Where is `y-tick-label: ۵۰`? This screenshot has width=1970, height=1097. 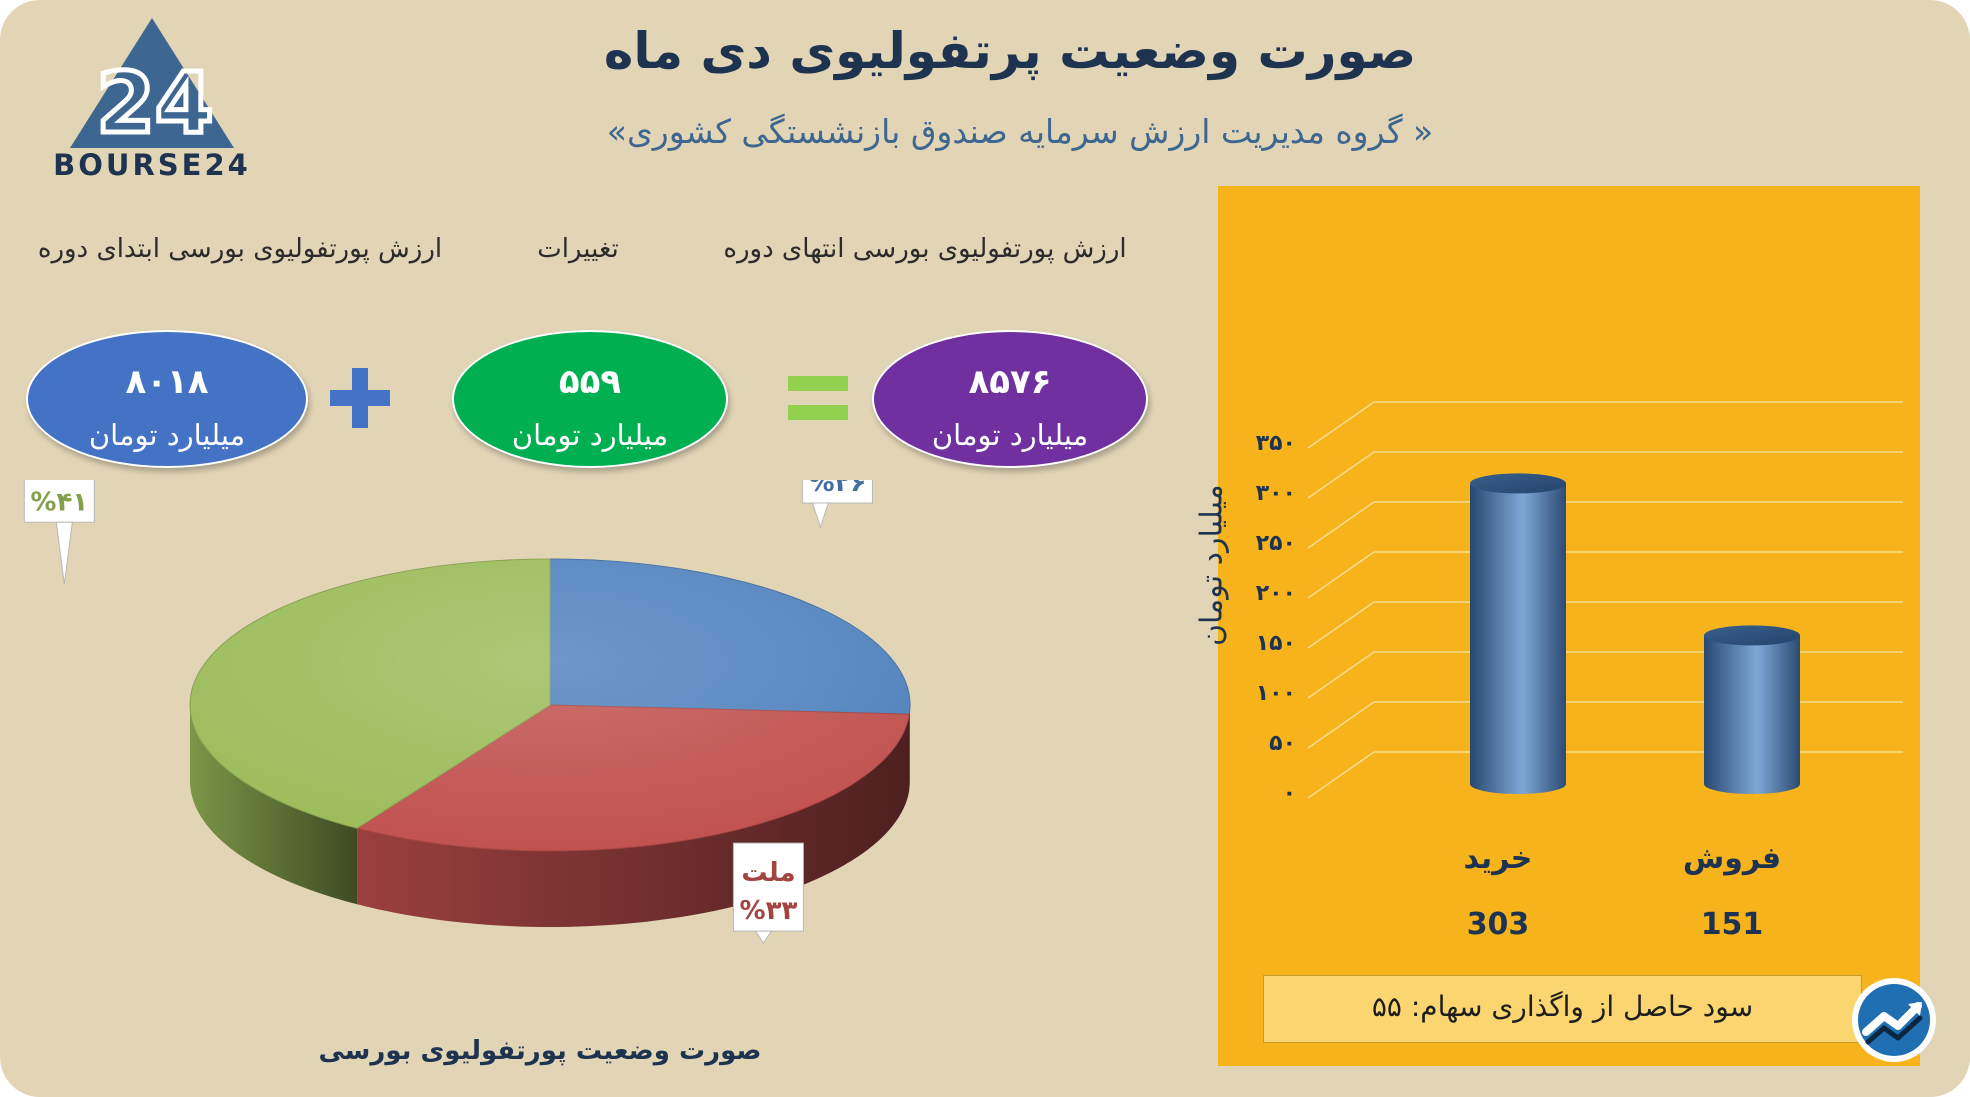 y-tick-label: ۵۰ is located at coordinates (1282, 743).